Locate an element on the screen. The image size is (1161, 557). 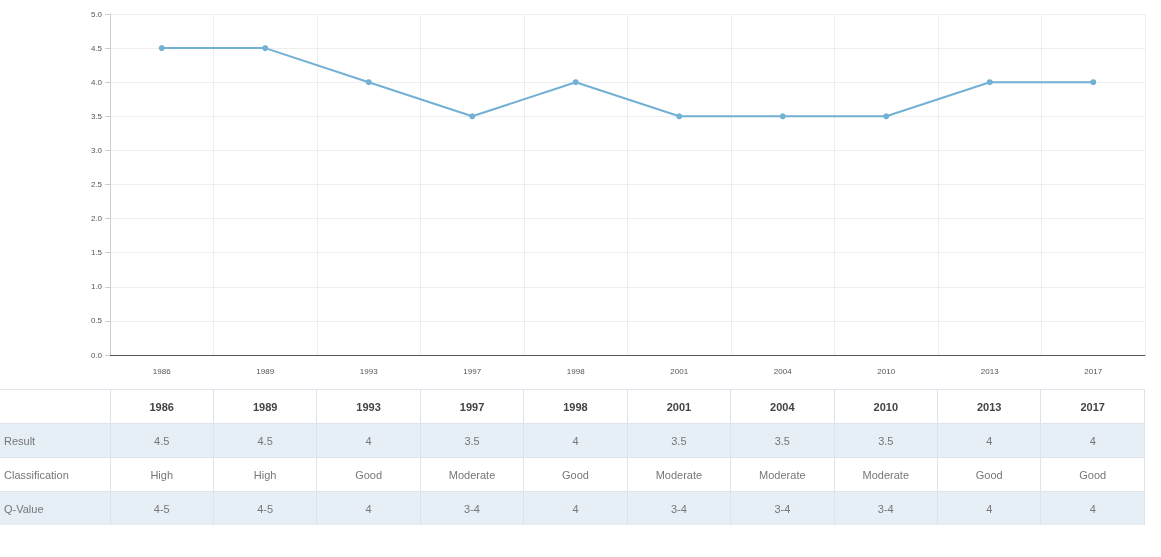
text: Classification is located at coordinates (55, 474).